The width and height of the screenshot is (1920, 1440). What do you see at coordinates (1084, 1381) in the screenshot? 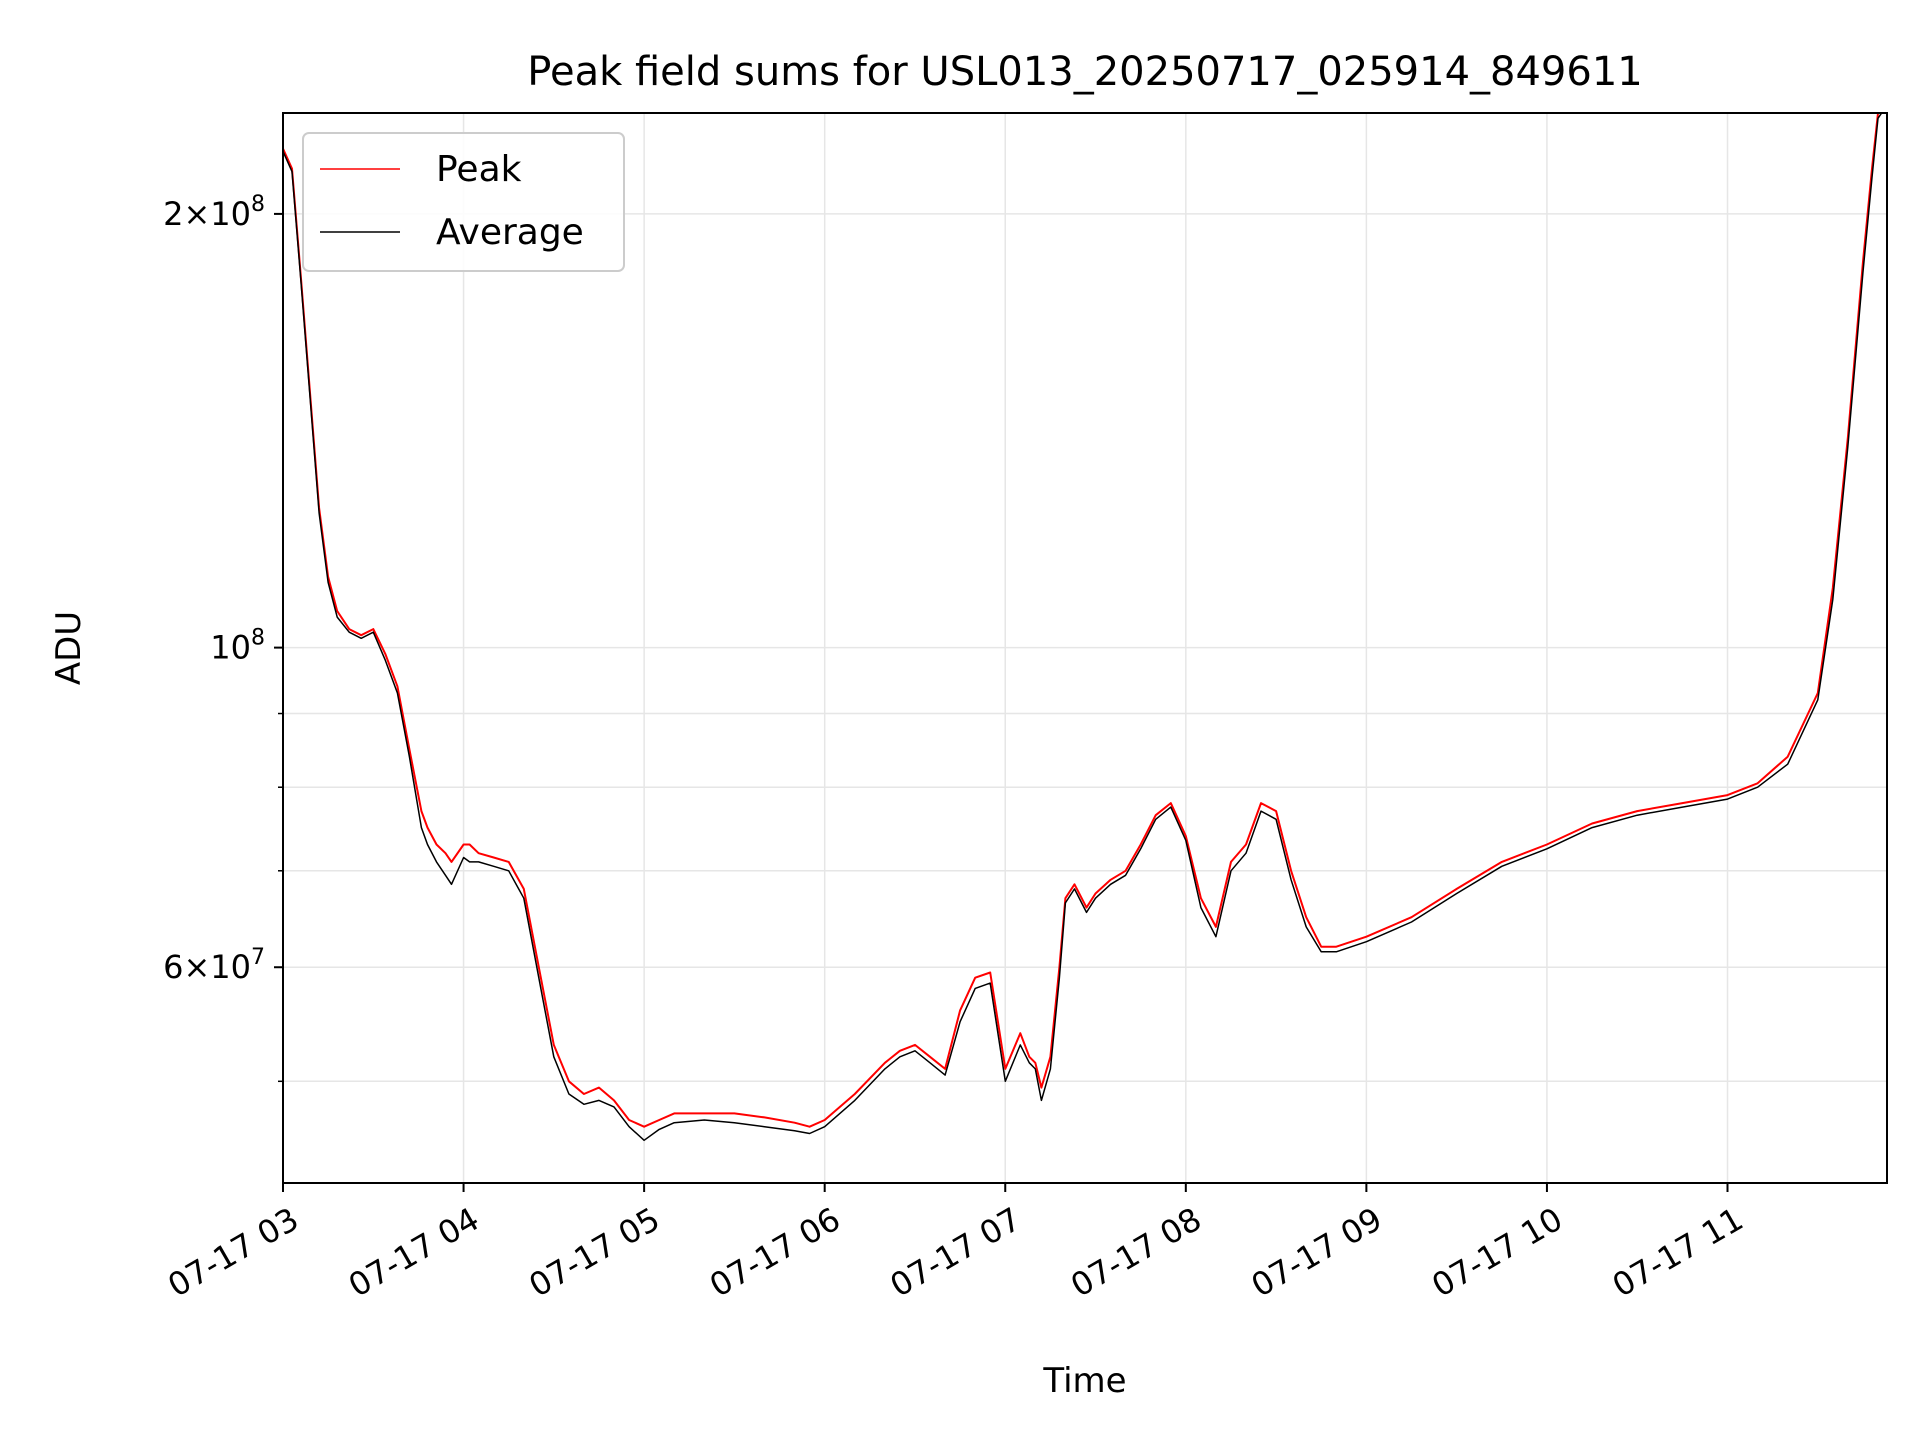
I see `x-axis-title: Time` at bounding box center [1084, 1381].